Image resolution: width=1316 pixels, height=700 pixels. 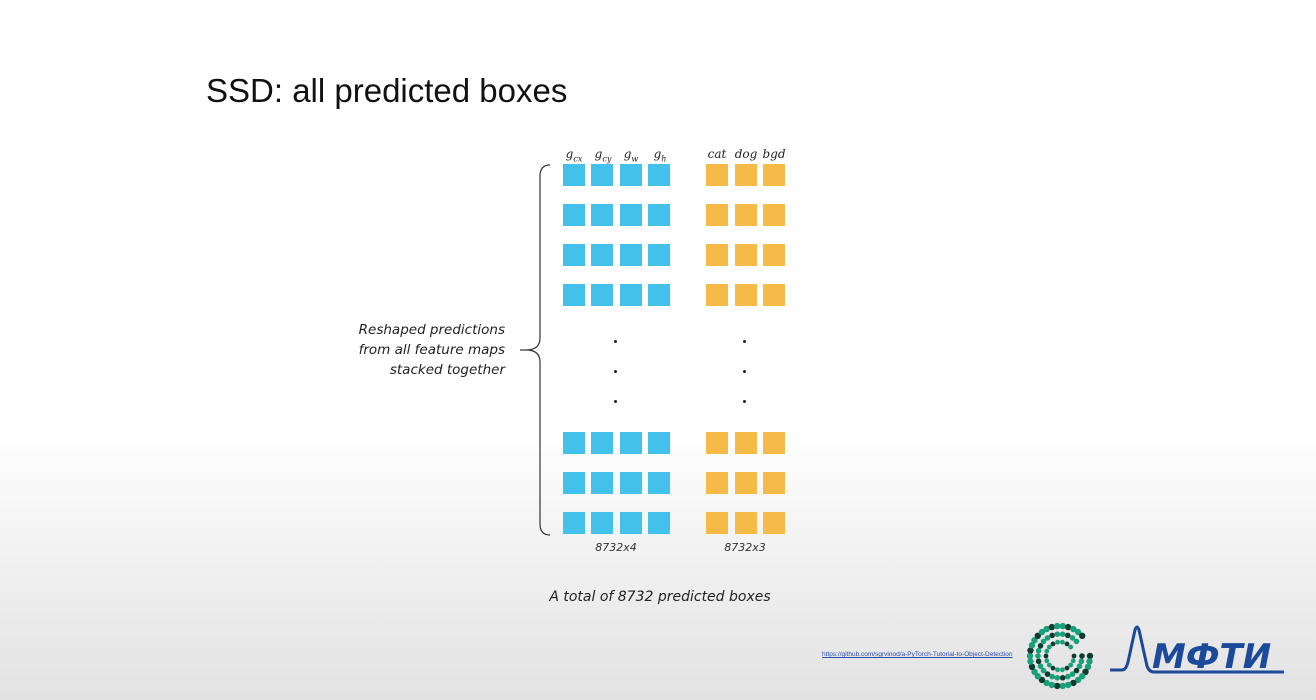 What do you see at coordinates (627, 154) in the screenshot?
I see `header-gw-base: g` at bounding box center [627, 154].